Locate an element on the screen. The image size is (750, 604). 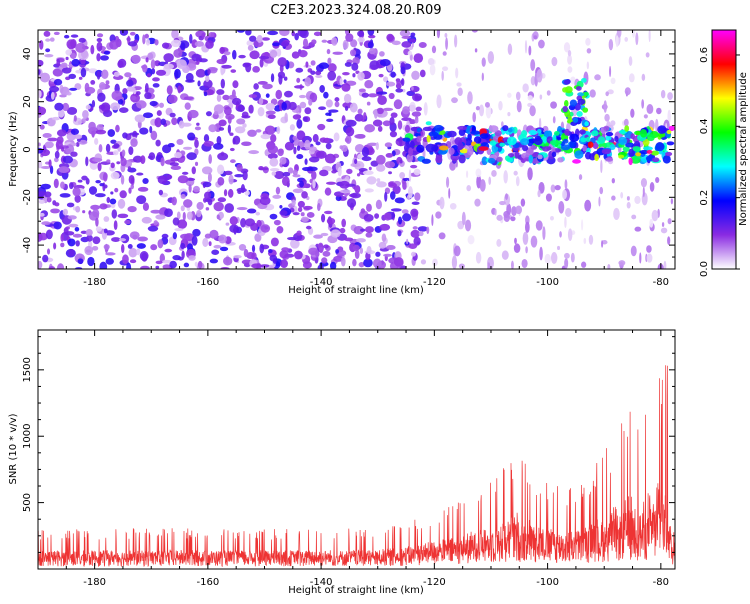
x-tick-label: -140 is located at coordinates (321, 582).